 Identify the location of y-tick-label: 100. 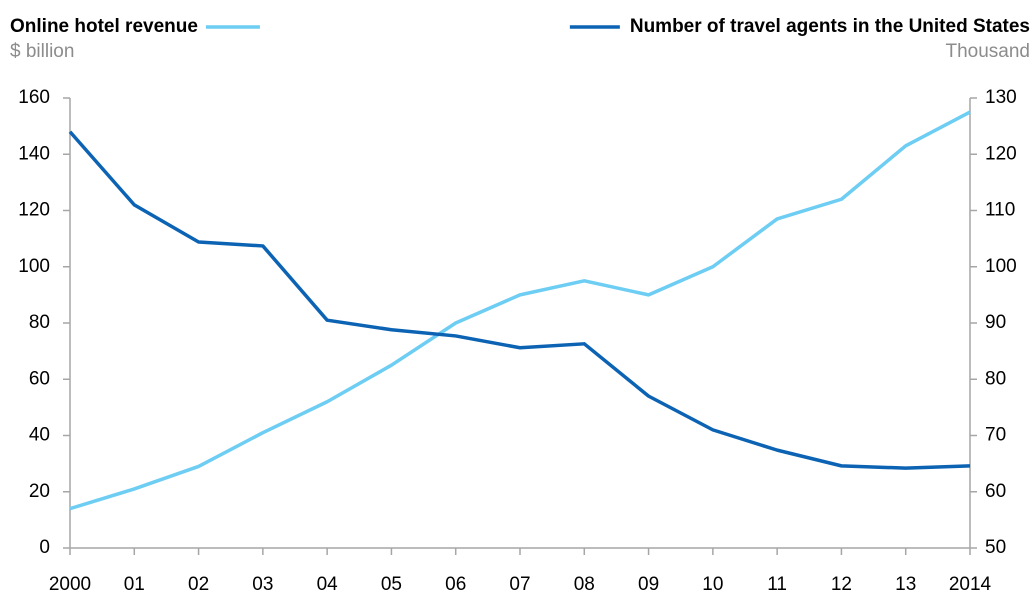
(34, 266).